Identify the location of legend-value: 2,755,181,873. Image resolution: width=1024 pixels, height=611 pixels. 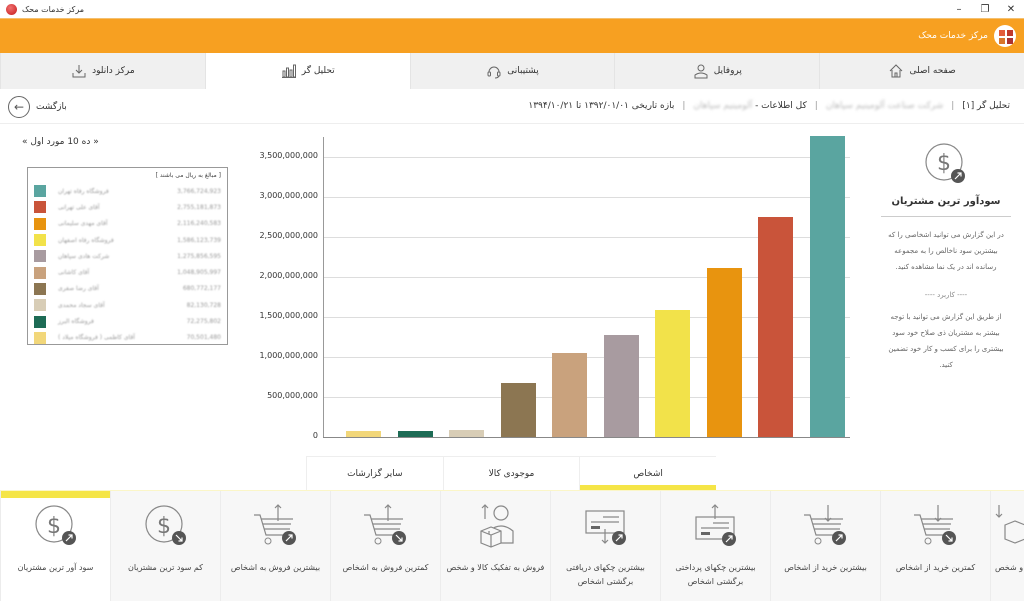
(199, 207).